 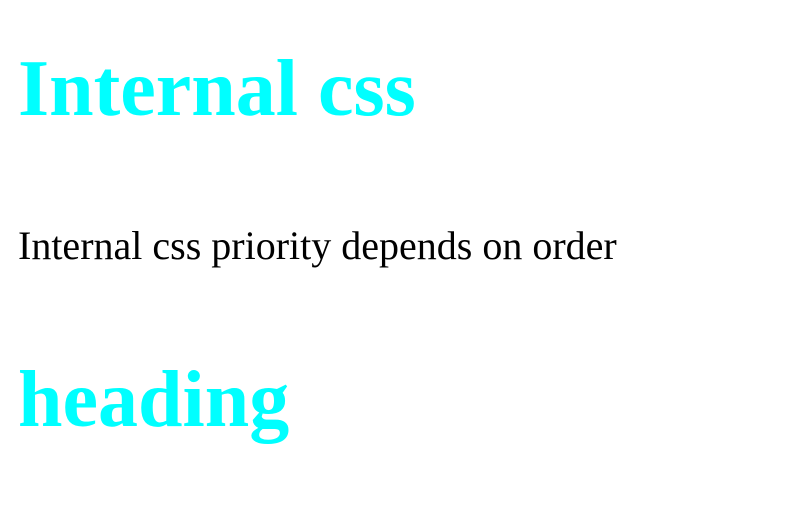 I want to click on secondary-heading: heading, so click(x=154, y=400).